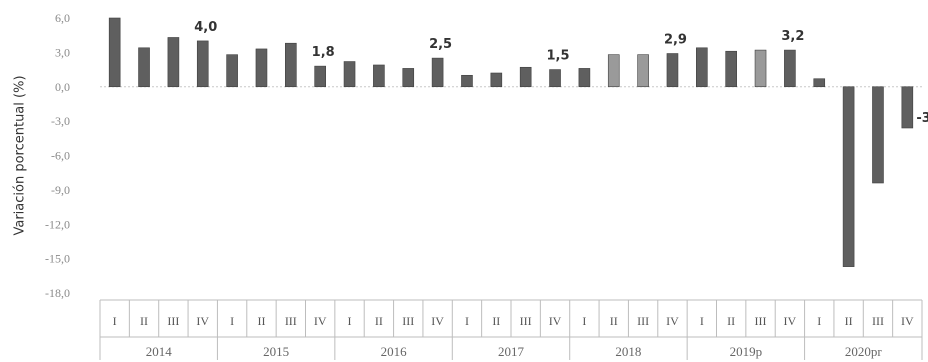 The width and height of the screenshot is (928, 362). I want to click on year-label: 2018, so click(628, 351).